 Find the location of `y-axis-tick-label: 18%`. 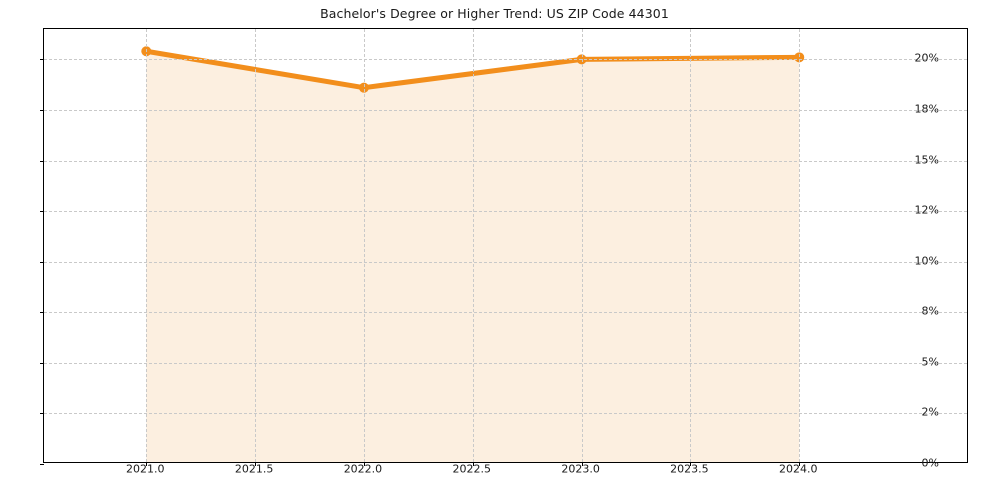

y-axis-tick-label: 18% is located at coordinates (926, 109).